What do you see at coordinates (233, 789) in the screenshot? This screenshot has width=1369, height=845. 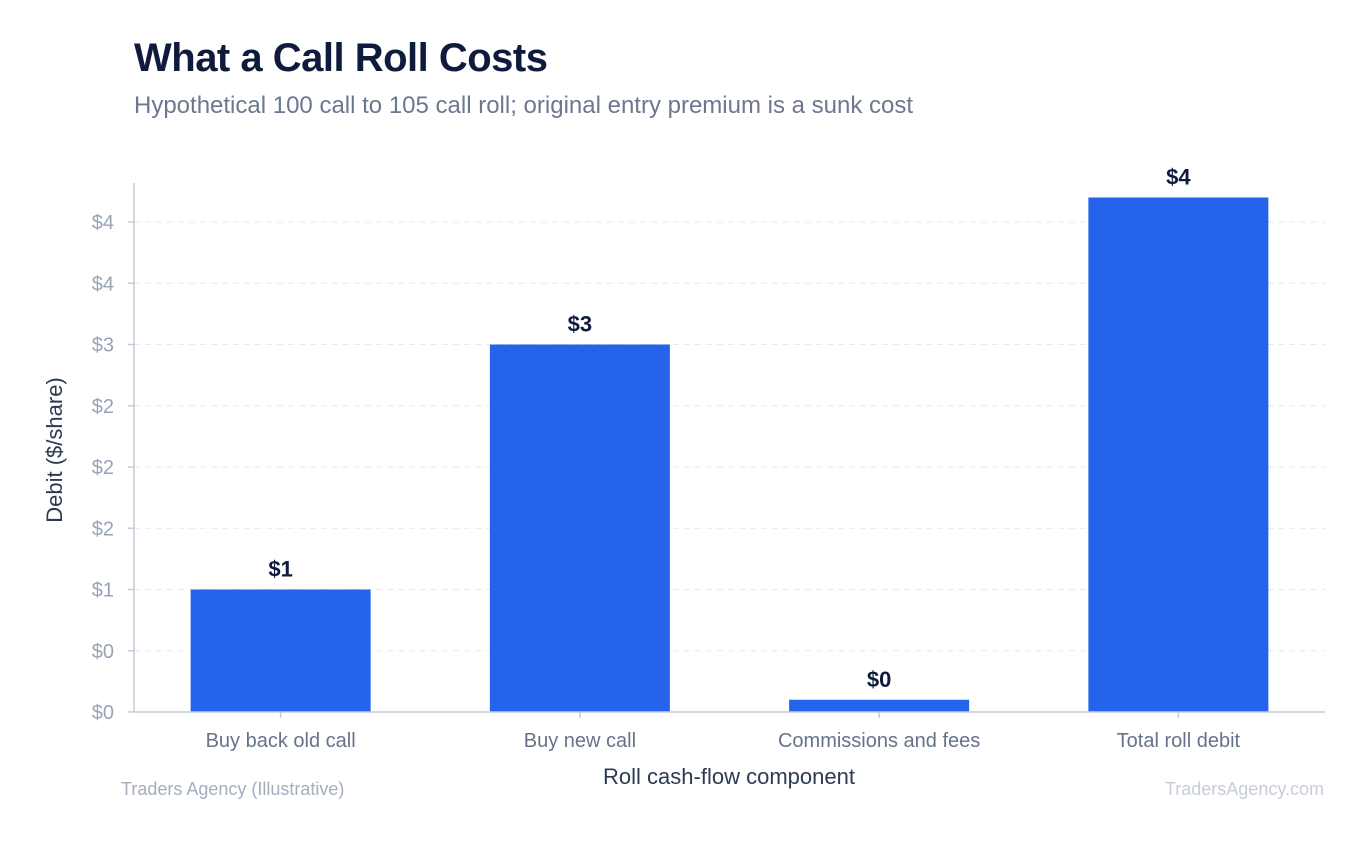 I see `source-note: Traders Agency (Illustrative)` at bounding box center [233, 789].